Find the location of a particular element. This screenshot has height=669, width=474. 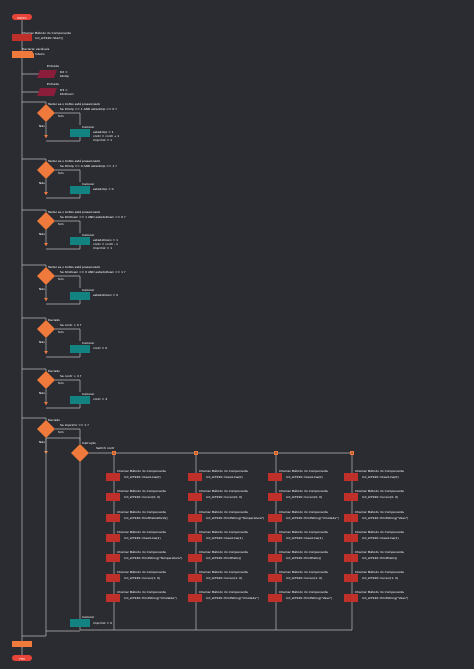

input-block-caption: Entrada is located at coordinates (53, 66).